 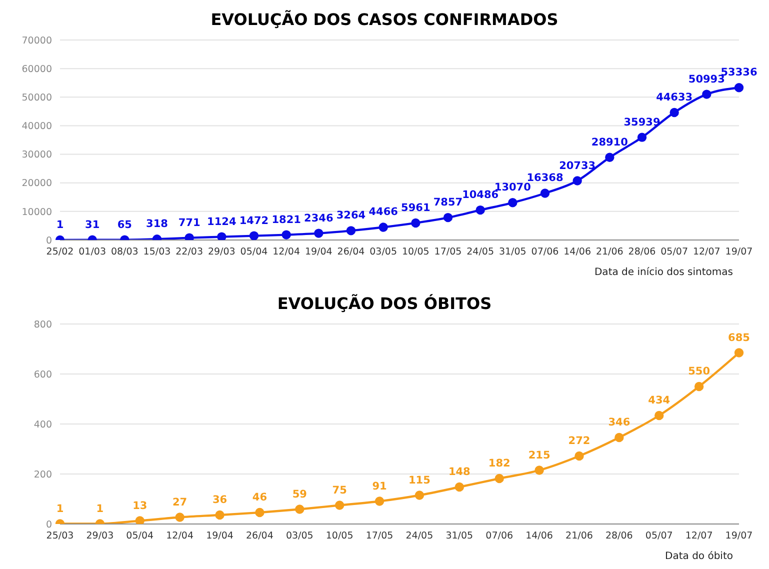 I want to click on x-tick-label: 12/07, so click(x=699, y=536).